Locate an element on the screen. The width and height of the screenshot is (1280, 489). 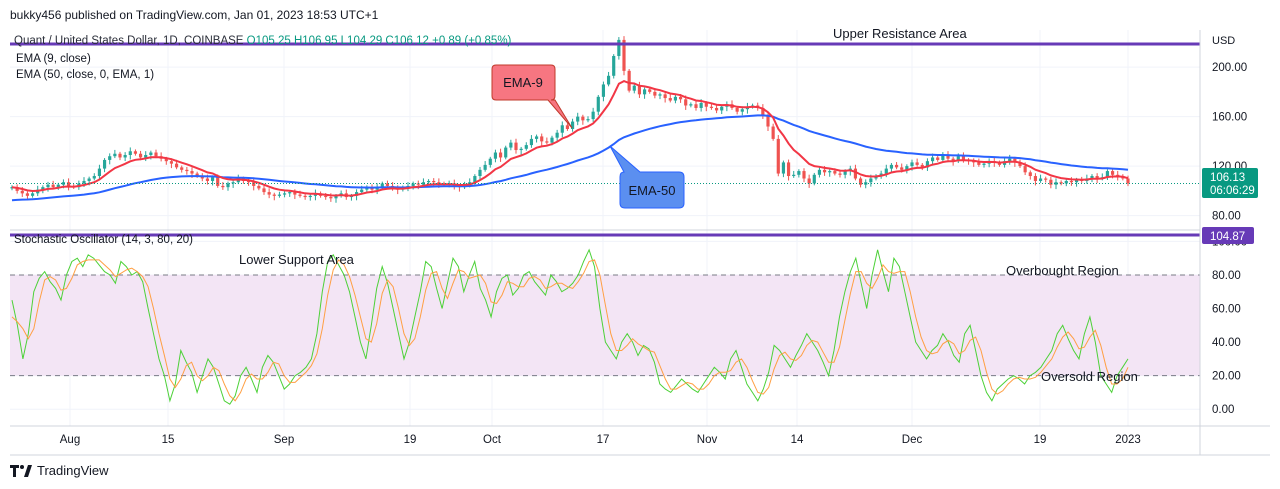
price-tick-label: 80.00 is located at coordinates (1226, 217).